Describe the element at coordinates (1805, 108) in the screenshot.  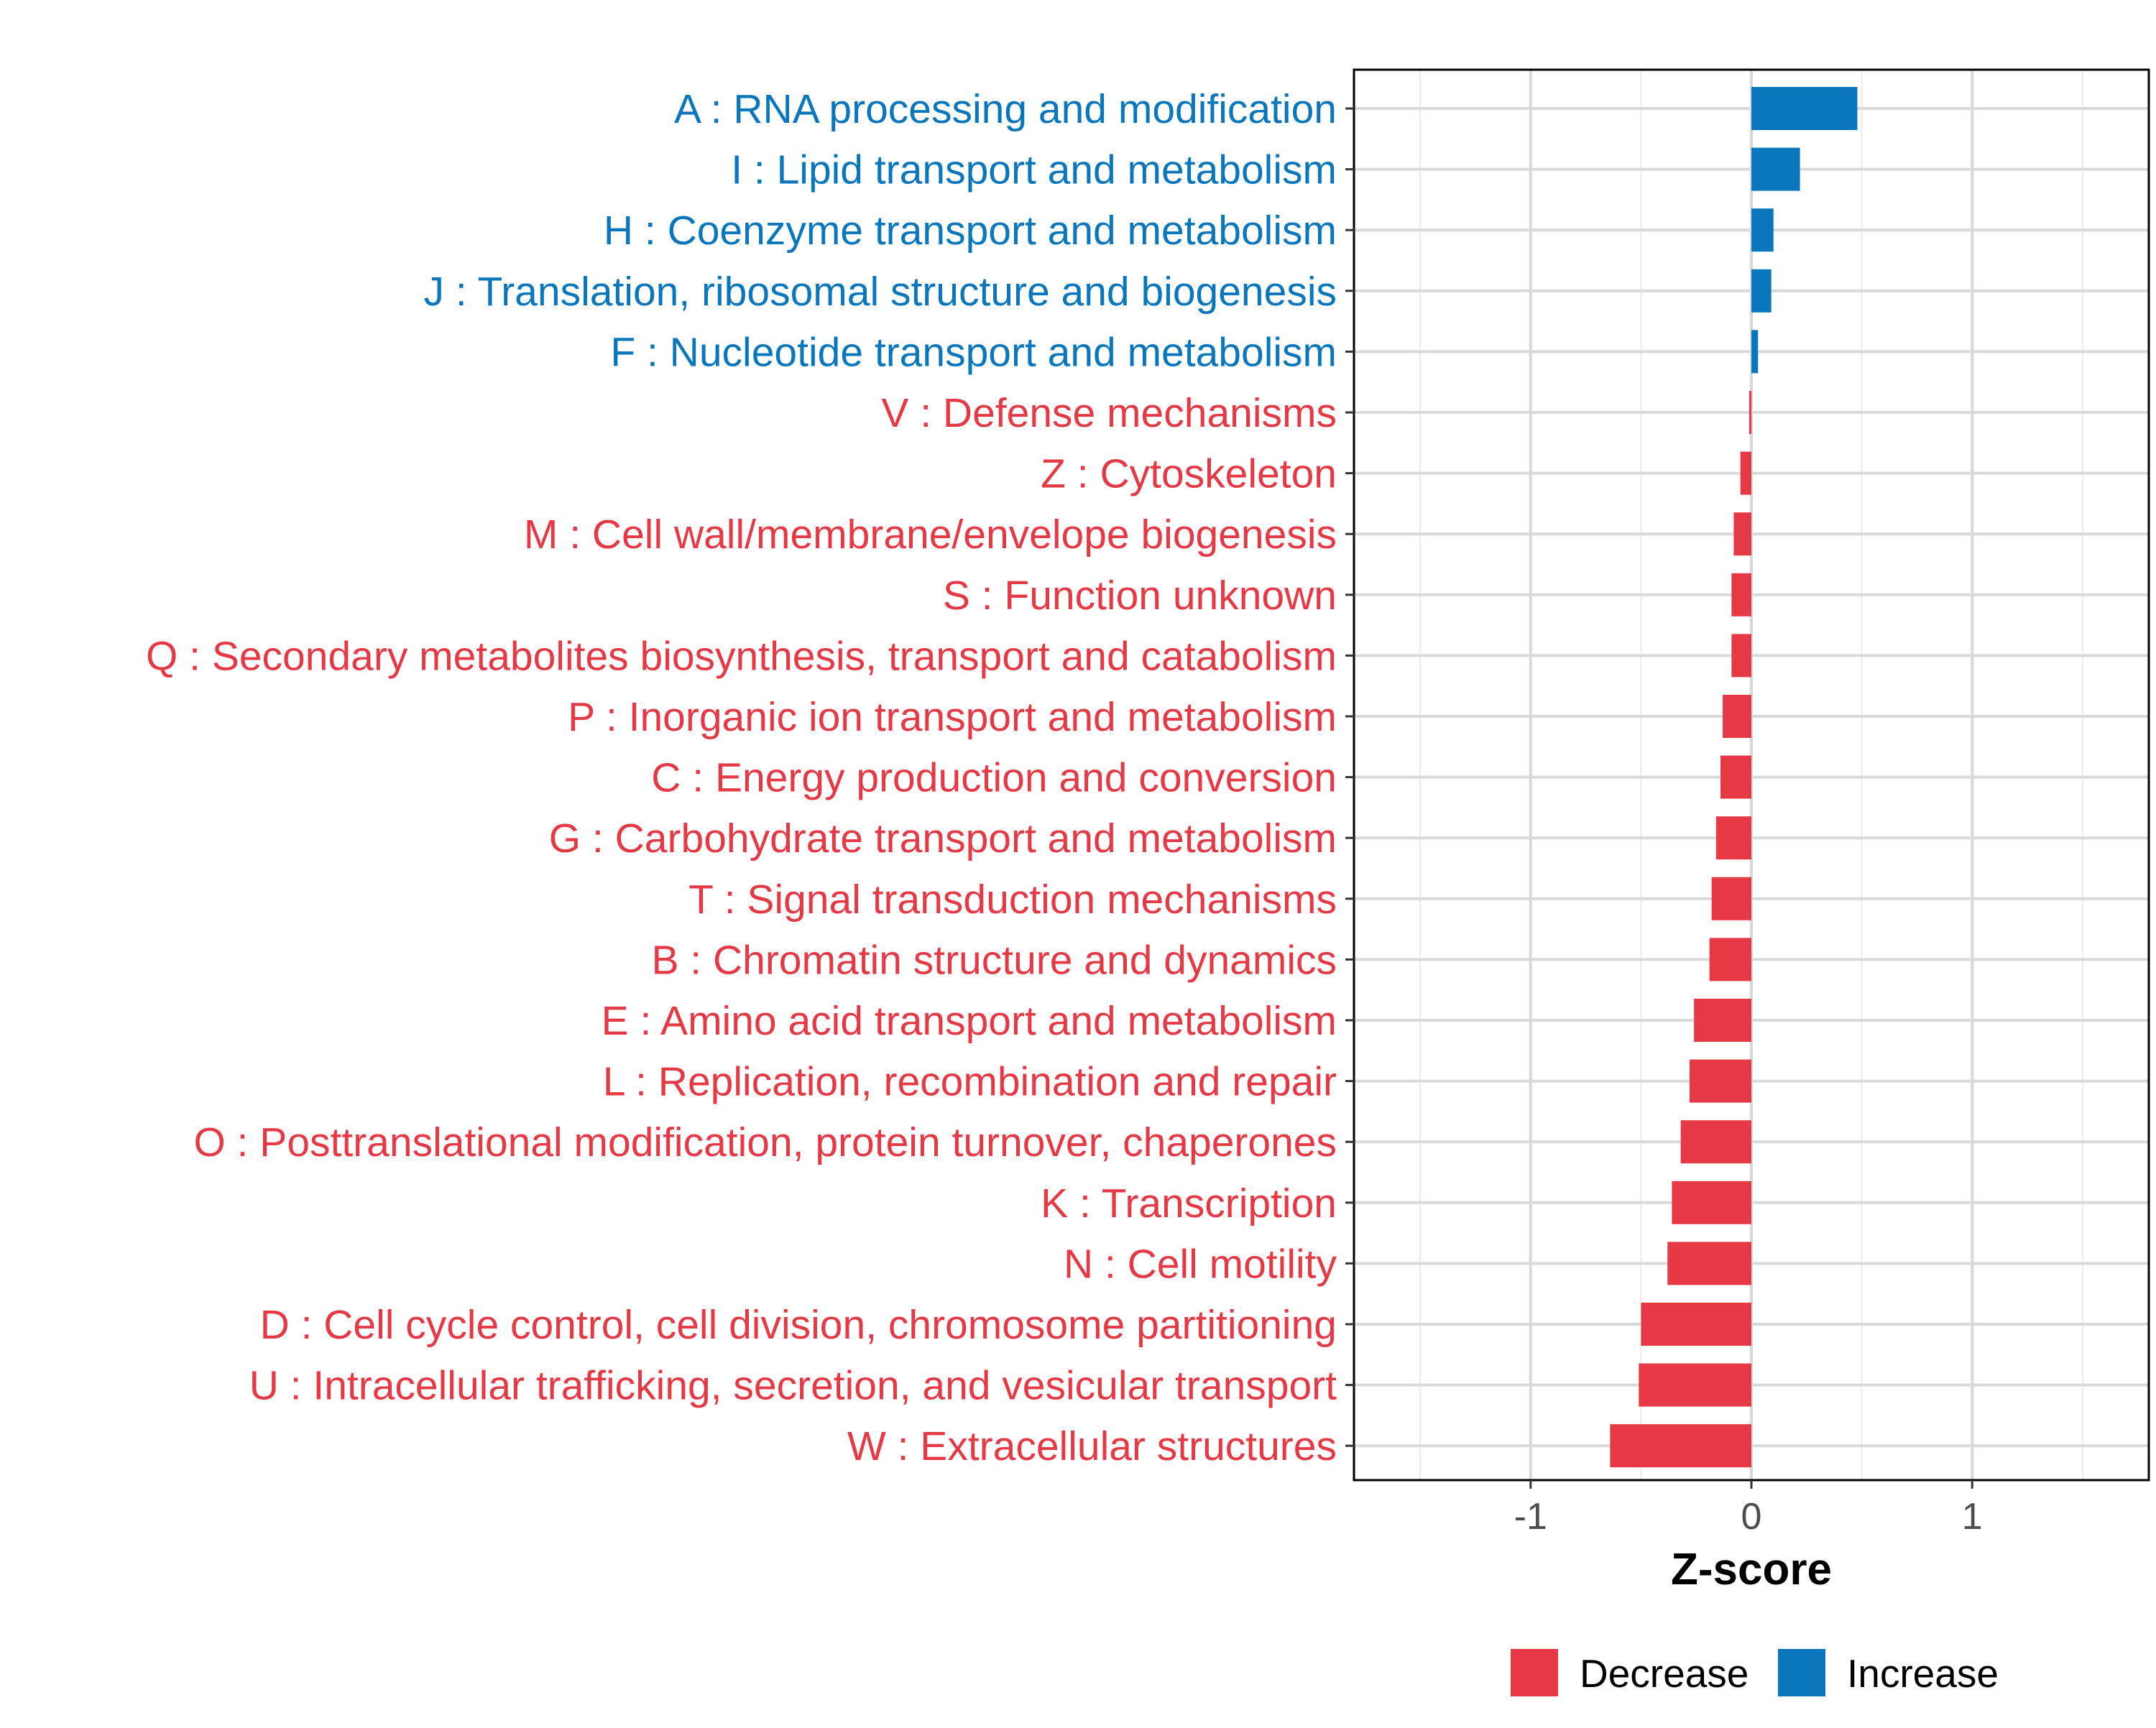
I see `bar-a` at that location.